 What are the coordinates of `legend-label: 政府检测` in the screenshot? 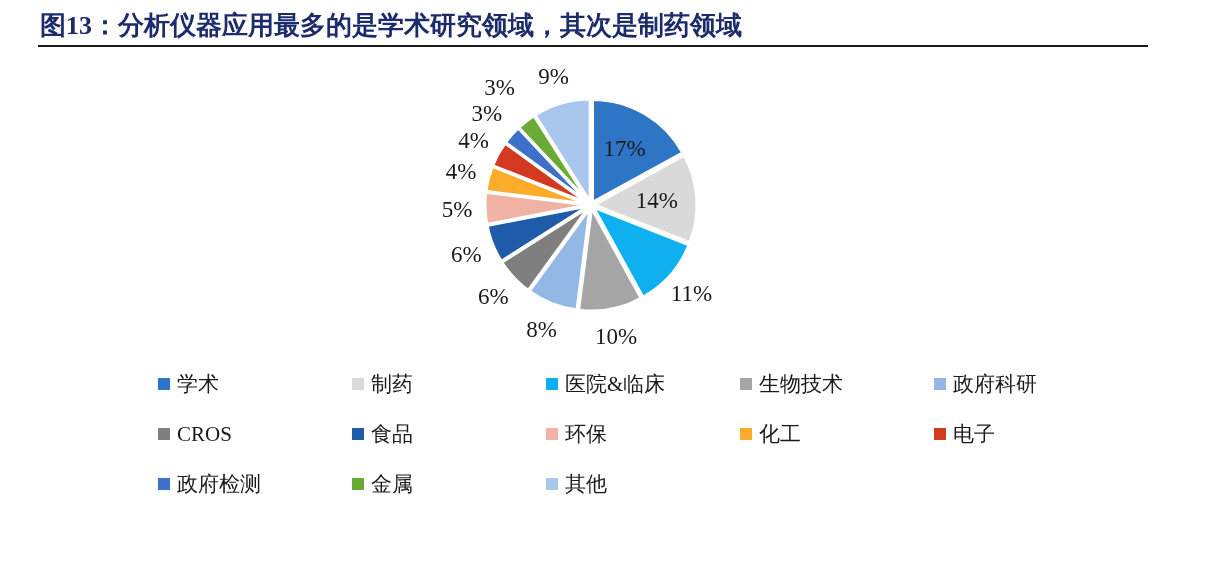 It's located at (219, 484).